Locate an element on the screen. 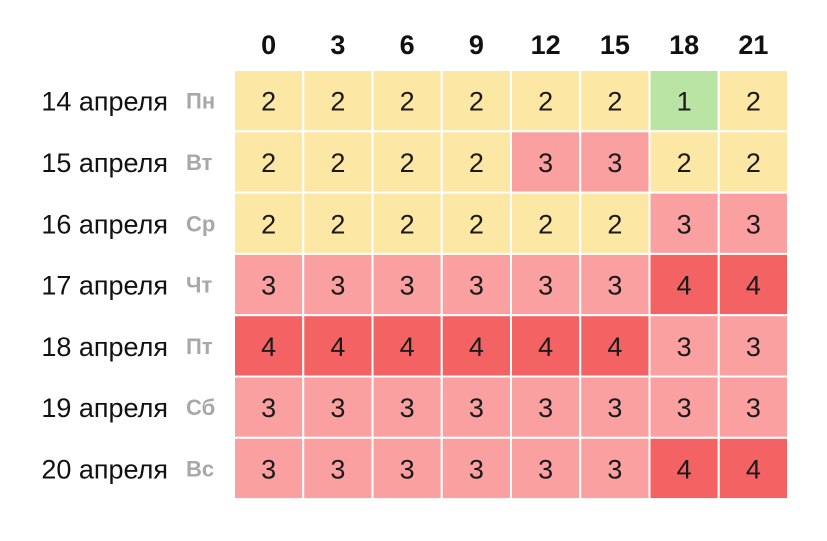  row-date-label: 17 апреля is located at coordinates (104, 286).